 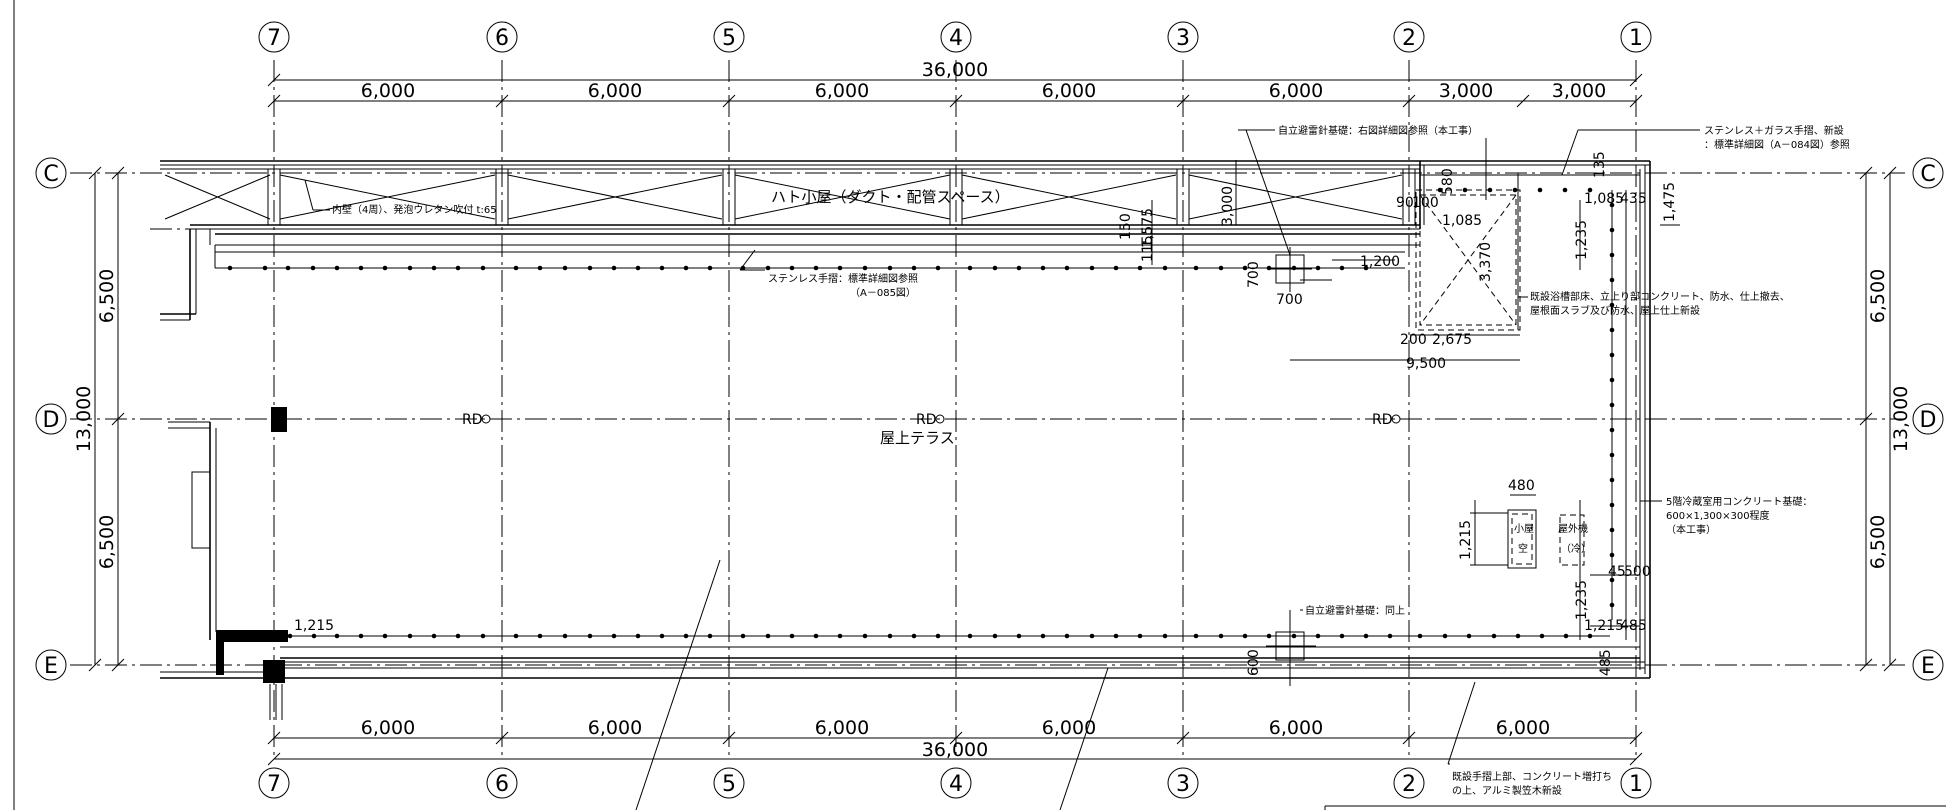 What do you see at coordinates (1409, 784) in the screenshot?
I see `grid-label-2-bottom: 2` at bounding box center [1409, 784].